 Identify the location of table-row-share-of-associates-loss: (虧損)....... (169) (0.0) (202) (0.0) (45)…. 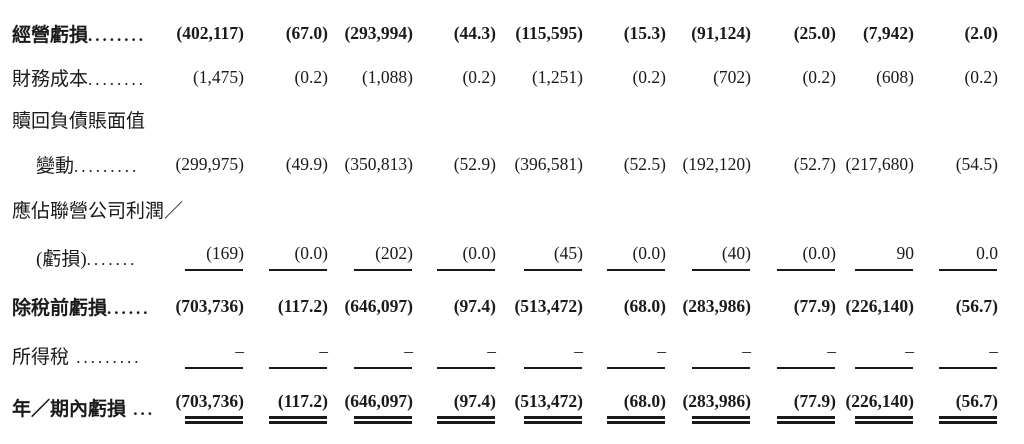
(499, 257).